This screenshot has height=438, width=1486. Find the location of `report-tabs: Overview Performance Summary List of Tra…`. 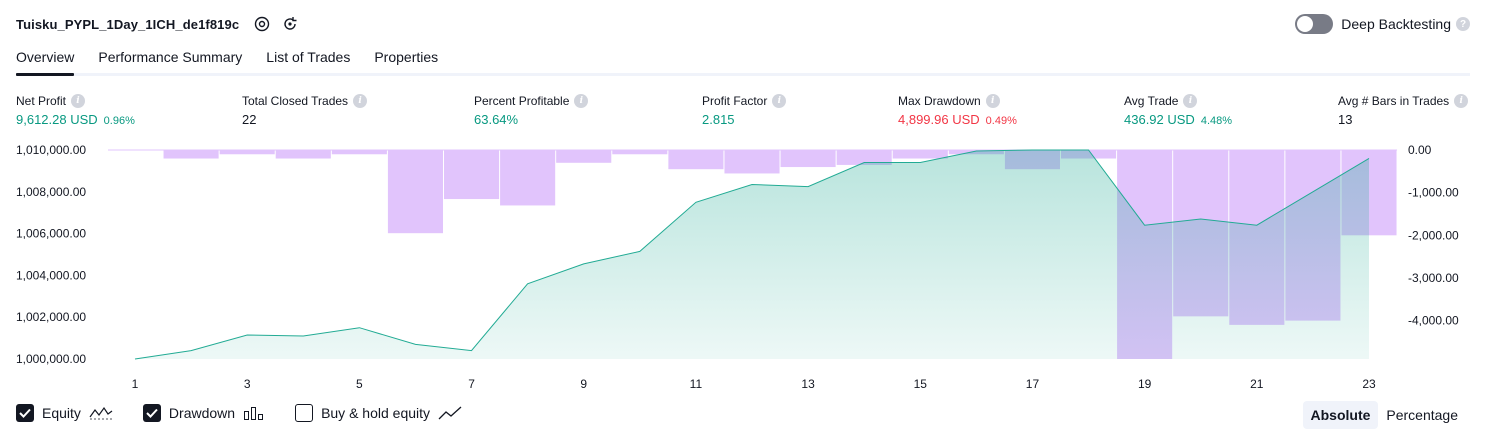

report-tabs: Overview Performance Summary List of Tra… is located at coordinates (743, 61).